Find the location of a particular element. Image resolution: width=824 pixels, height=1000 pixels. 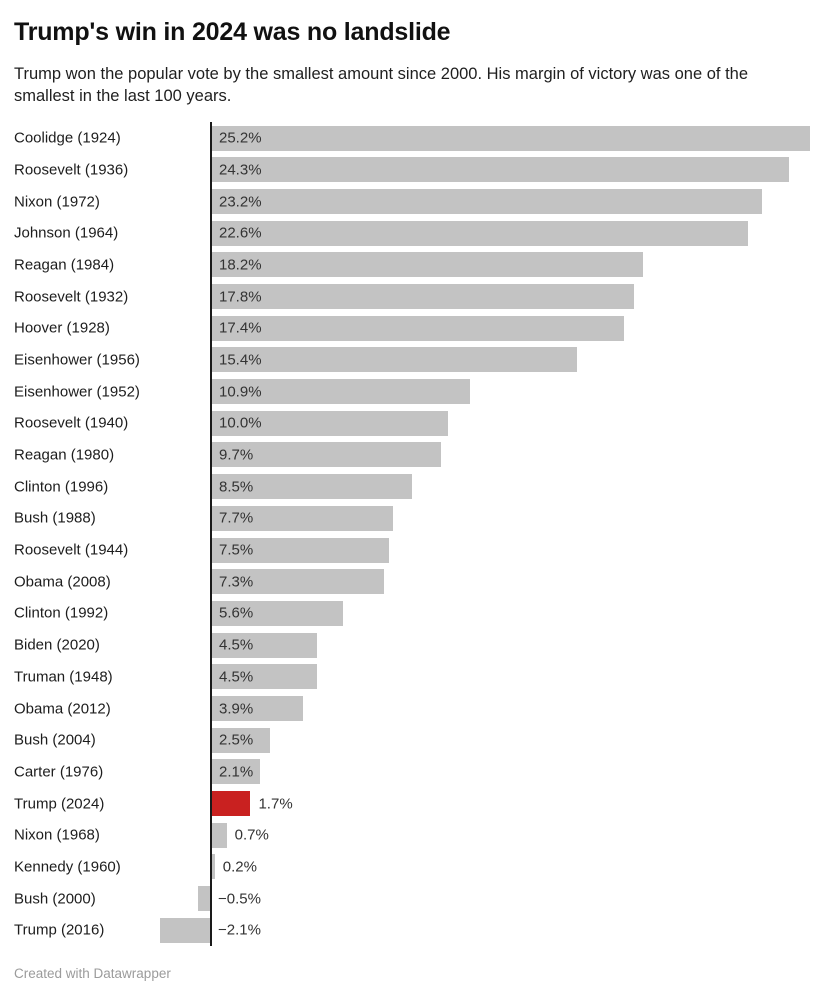

value-label: 7.7% is located at coordinates (236, 518).